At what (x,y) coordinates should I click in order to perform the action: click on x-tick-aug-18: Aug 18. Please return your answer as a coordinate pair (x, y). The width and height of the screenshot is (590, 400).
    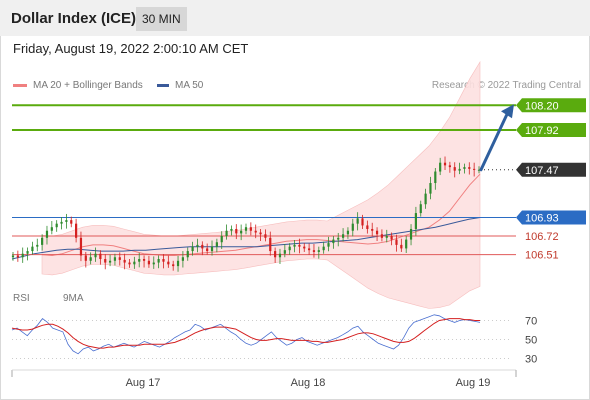
    Looking at the image, I should click on (308, 383).